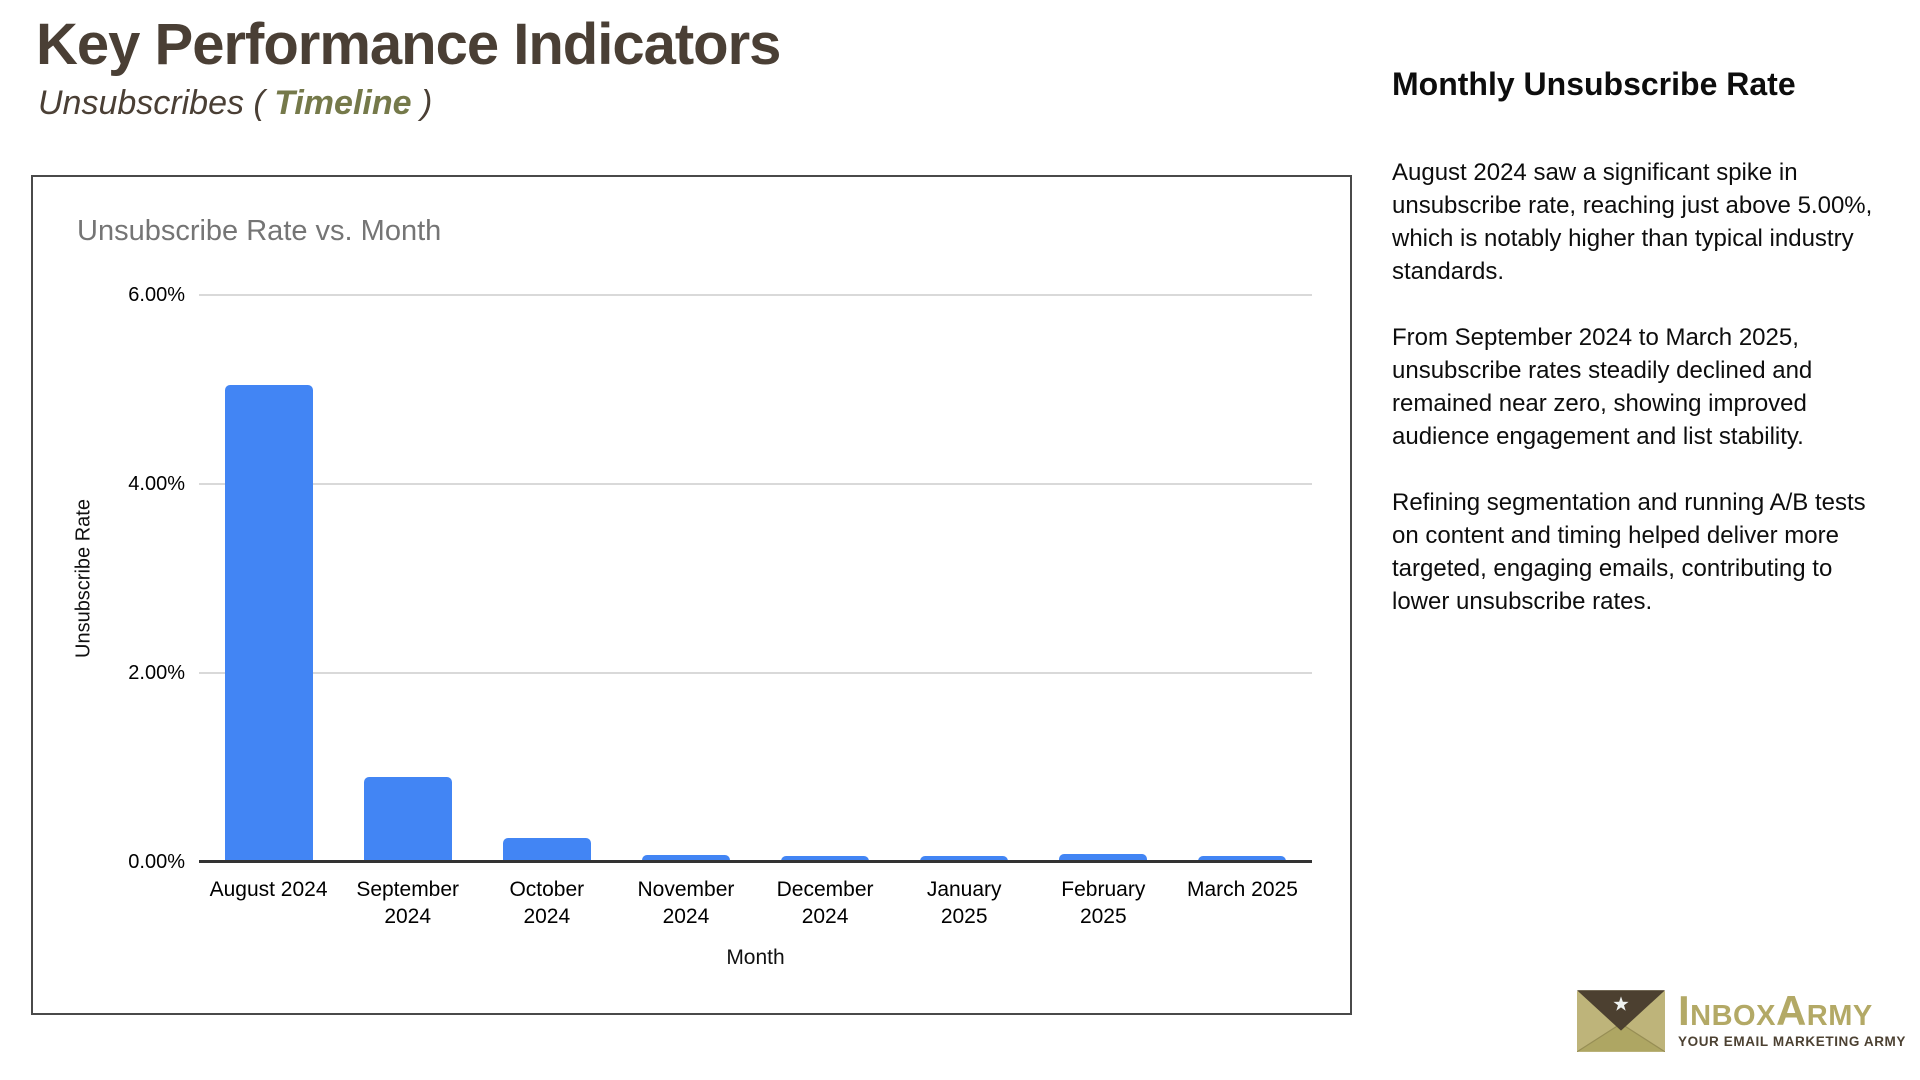  I want to click on bar-january-2025, so click(964, 859).